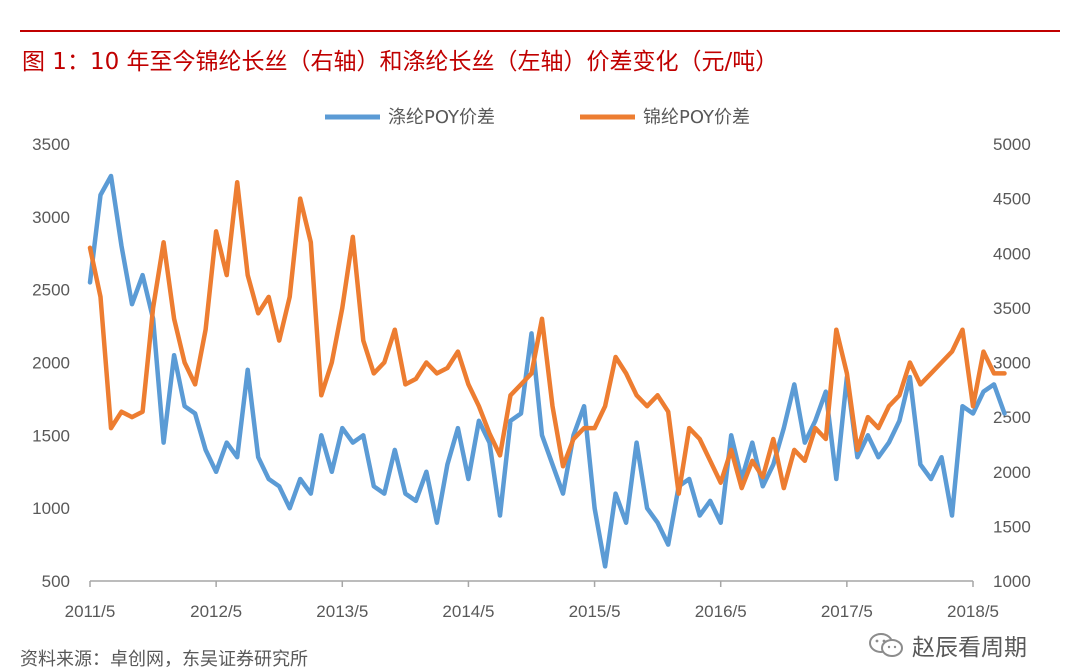  What do you see at coordinates (51, 508) in the screenshot?
I see `y-left-tick-label: 1000` at bounding box center [51, 508].